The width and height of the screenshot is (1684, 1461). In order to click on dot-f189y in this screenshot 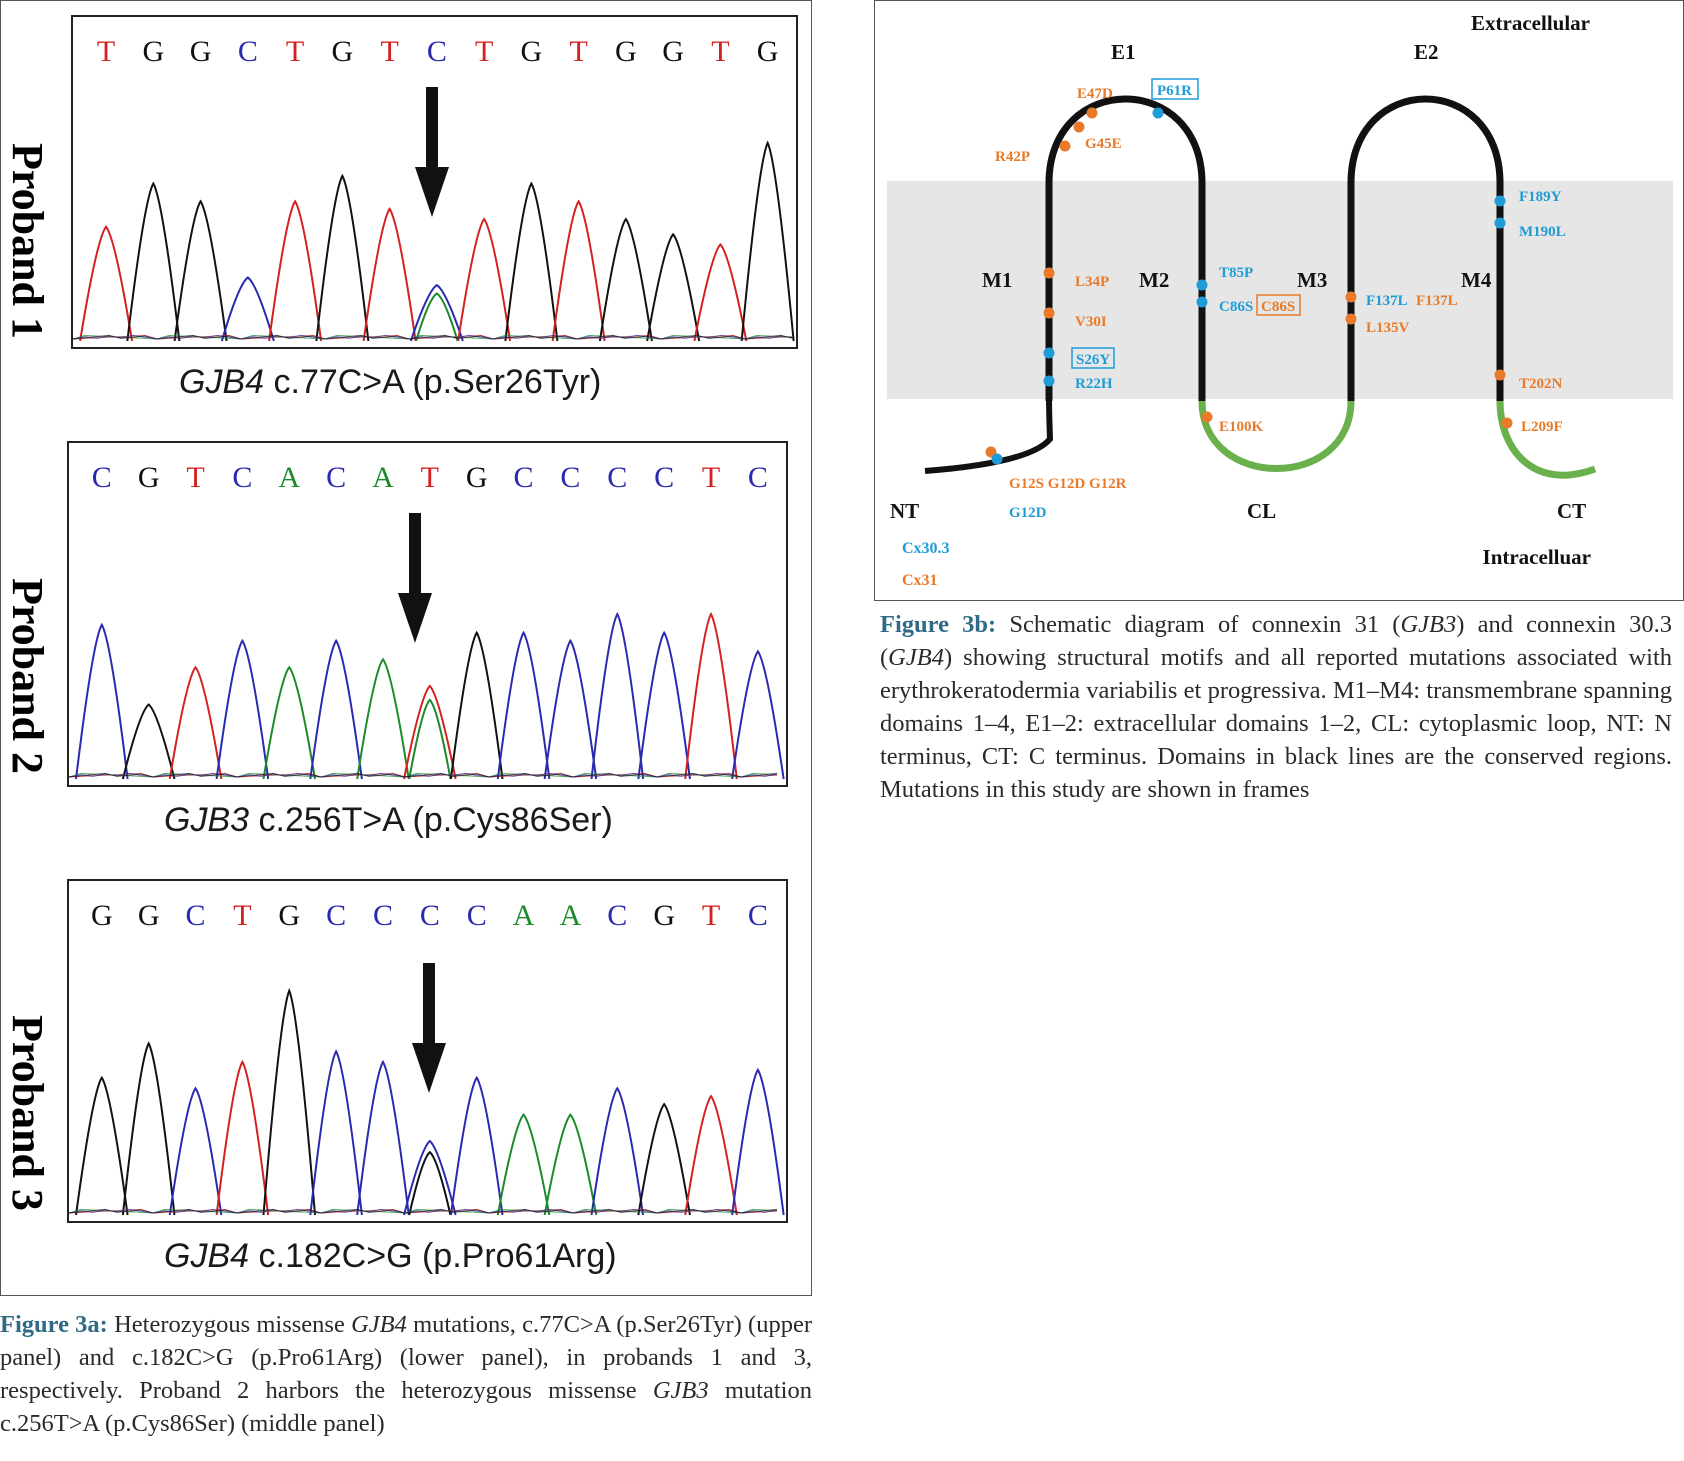, I will do `click(1500, 201)`.